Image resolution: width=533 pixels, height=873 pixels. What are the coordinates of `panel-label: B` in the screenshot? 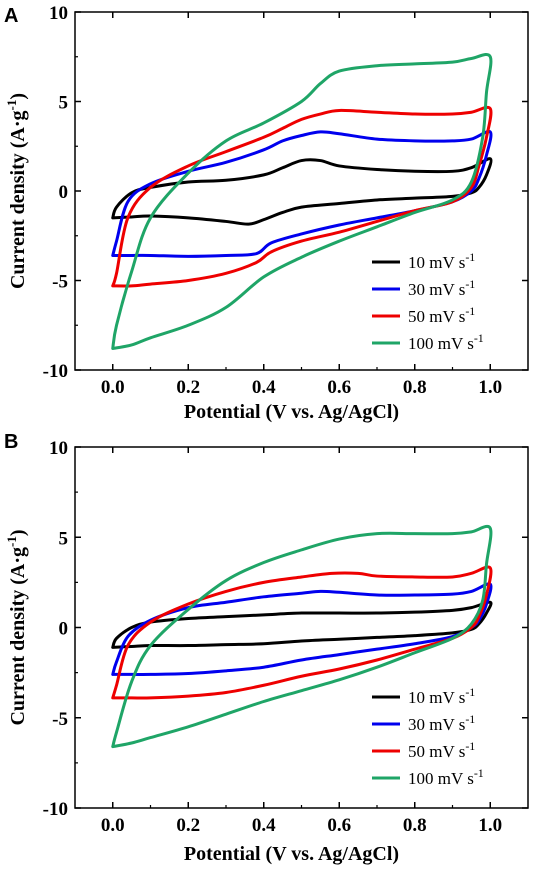 It's located at (11, 442).